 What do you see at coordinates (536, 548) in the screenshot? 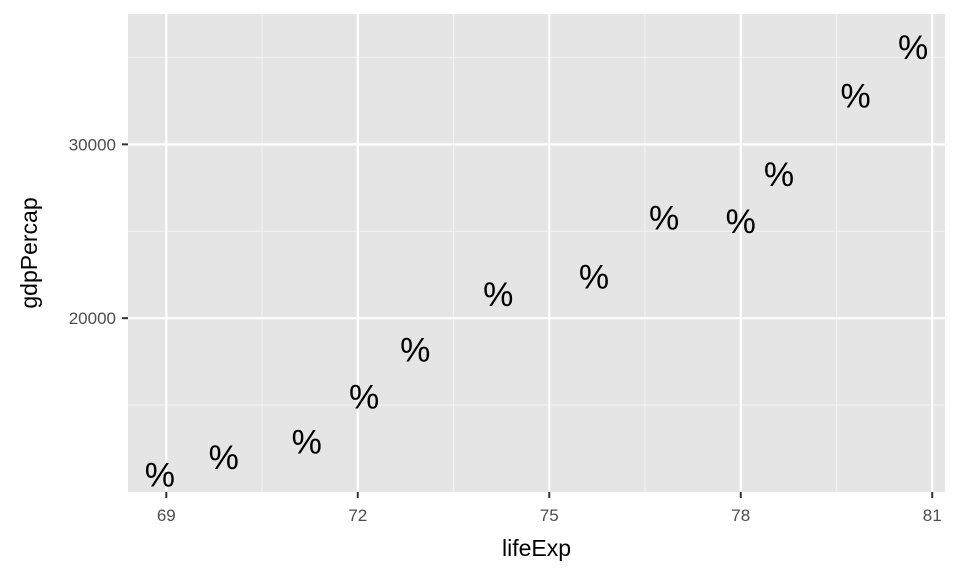
I see `x-axis-title: lifeExp` at bounding box center [536, 548].